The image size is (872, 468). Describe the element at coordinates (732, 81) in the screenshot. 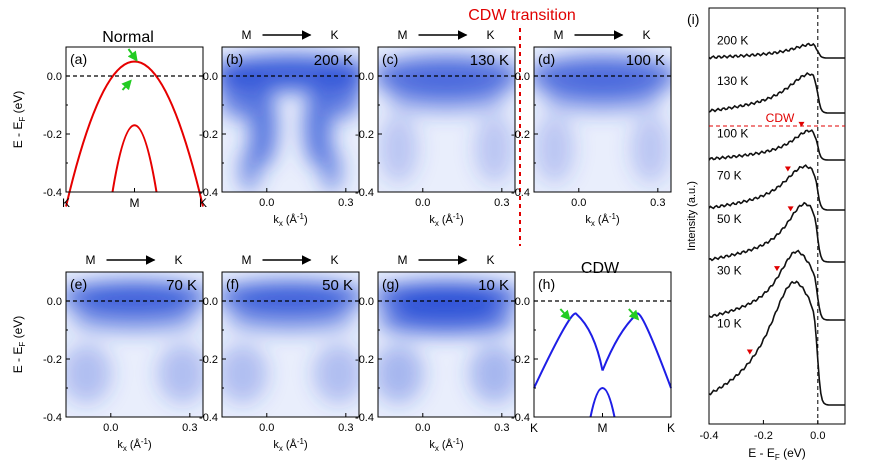

I see `edc-temperature-label: 130 K` at that location.